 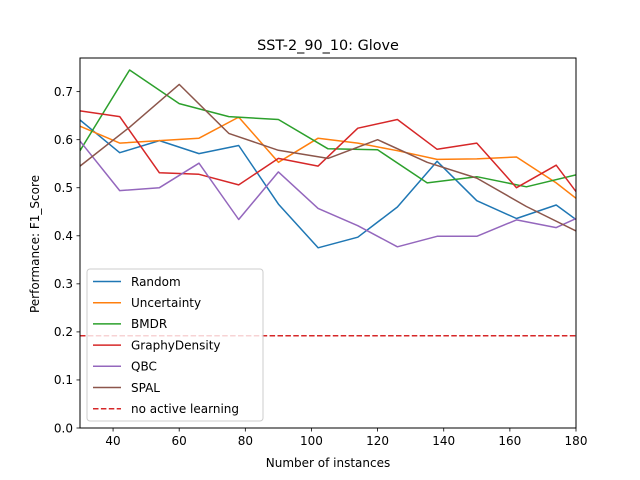 What do you see at coordinates (179, 441) in the screenshot?
I see `x-tick-label: 60` at bounding box center [179, 441].